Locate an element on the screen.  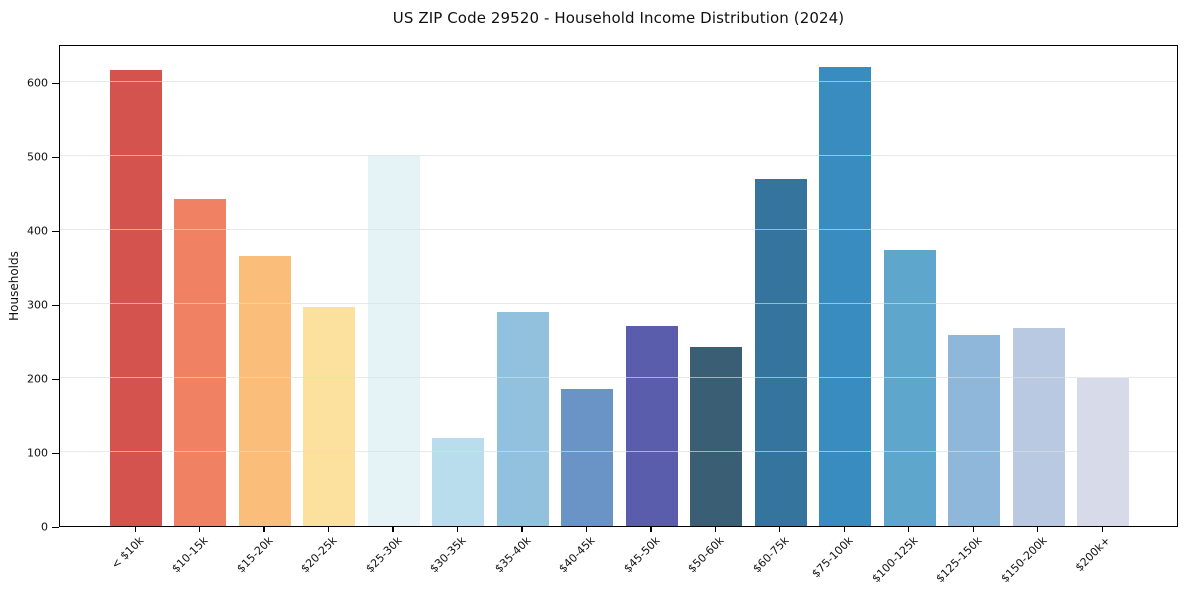
bar-100-125k is located at coordinates (909, 387).